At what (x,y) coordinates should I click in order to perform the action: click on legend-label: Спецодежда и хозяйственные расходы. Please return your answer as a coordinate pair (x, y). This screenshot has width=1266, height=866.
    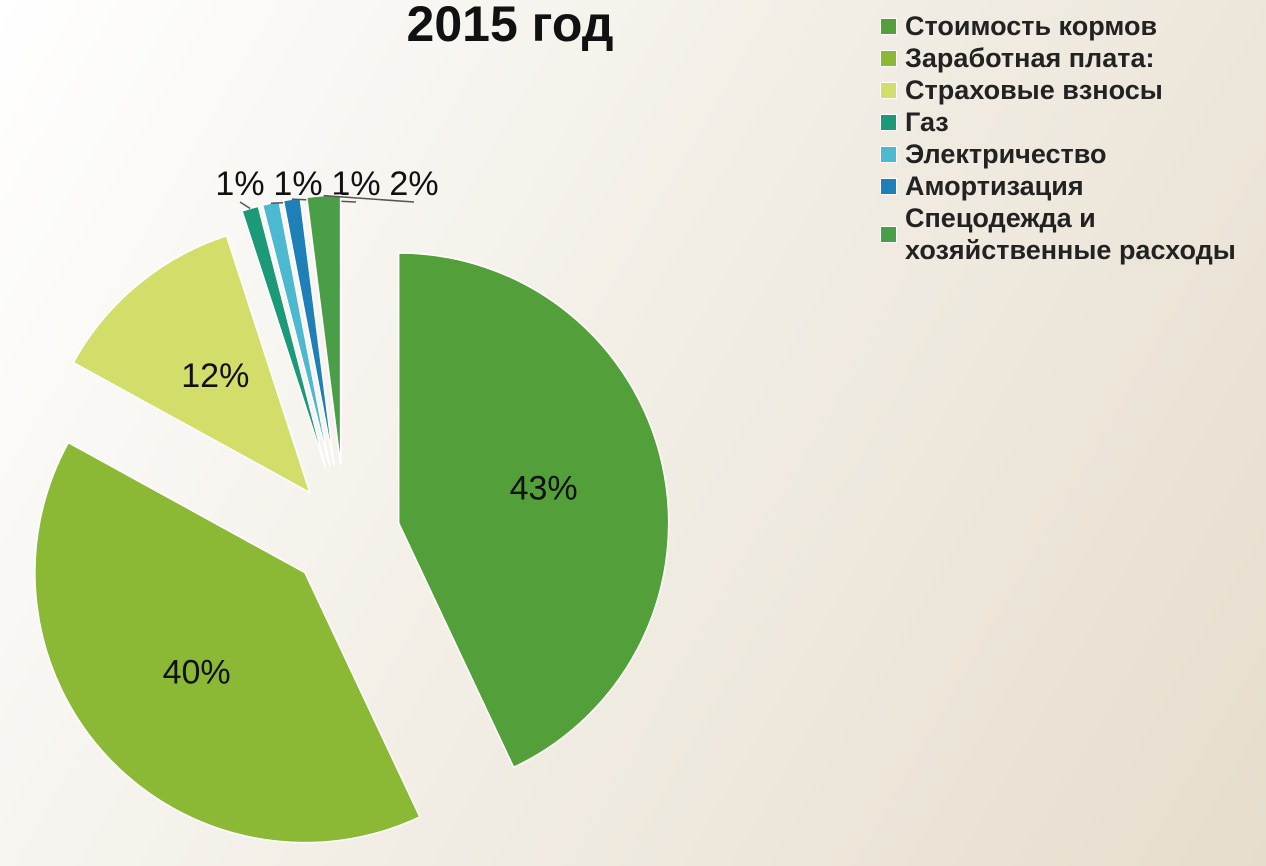
    Looking at the image, I should click on (1070, 234).